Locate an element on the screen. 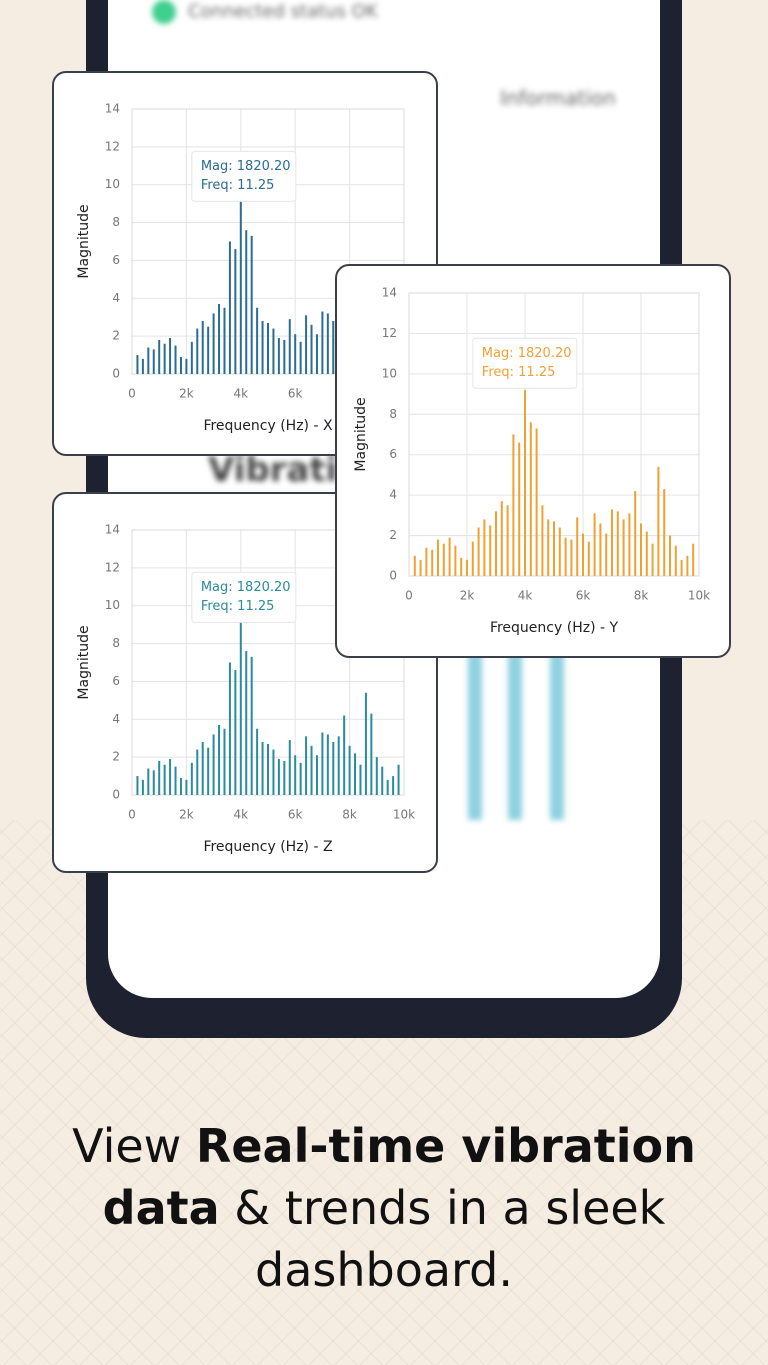 This screenshot has width=768, height=1365. caption-bold: Real-time vibration data is located at coordinates (399, 1177).